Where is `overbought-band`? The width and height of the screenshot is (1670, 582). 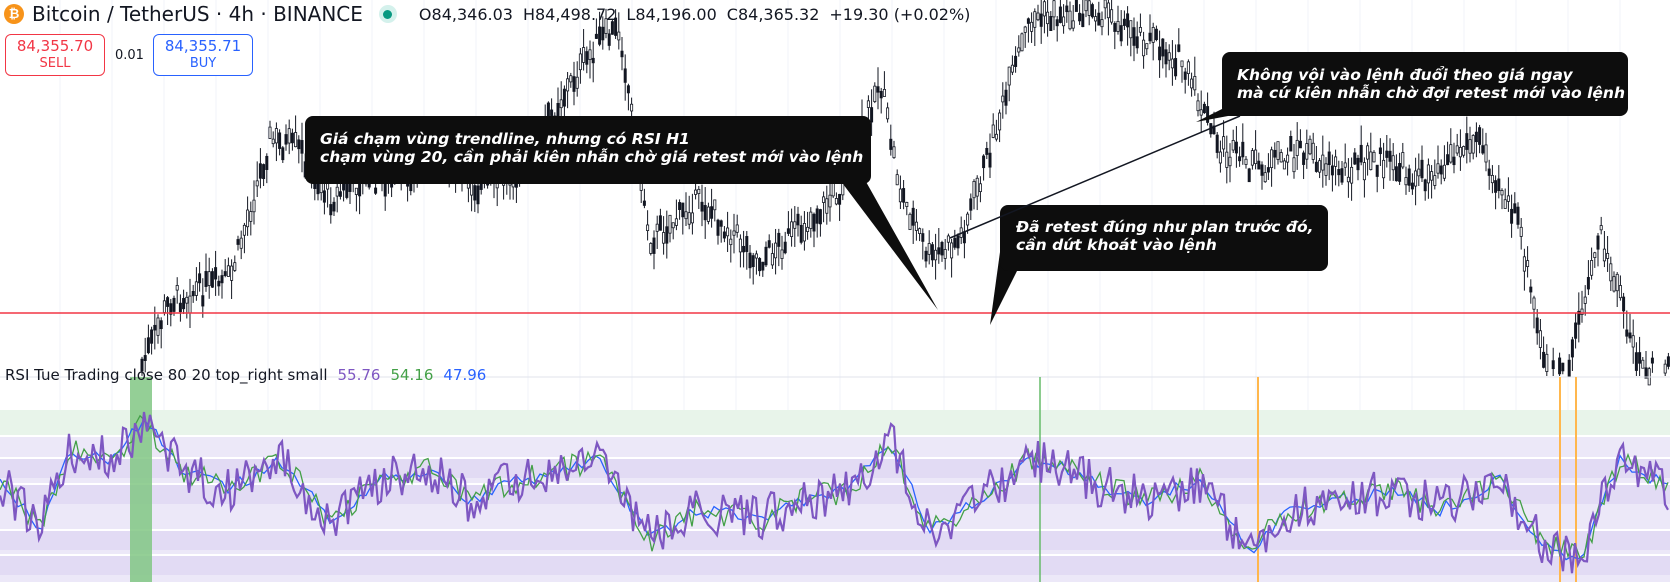
overbought-band is located at coordinates (835, 423).